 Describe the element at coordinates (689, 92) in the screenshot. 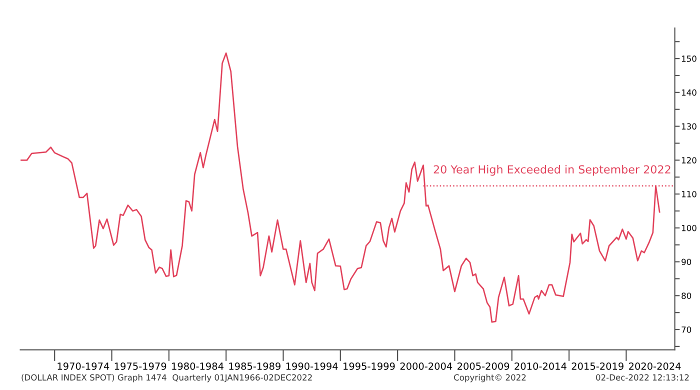

I see `y-tick-label: 140` at that location.